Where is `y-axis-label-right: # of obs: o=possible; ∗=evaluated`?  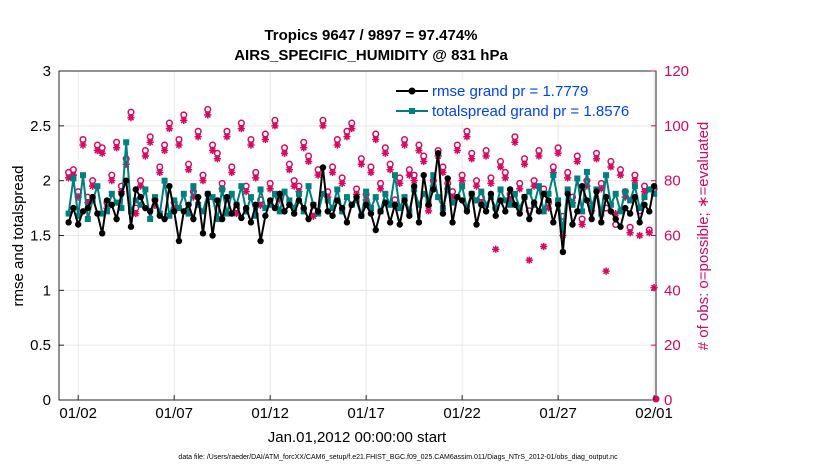
y-axis-label-right: # of obs: o=possible; ∗=evaluated is located at coordinates (703, 236).